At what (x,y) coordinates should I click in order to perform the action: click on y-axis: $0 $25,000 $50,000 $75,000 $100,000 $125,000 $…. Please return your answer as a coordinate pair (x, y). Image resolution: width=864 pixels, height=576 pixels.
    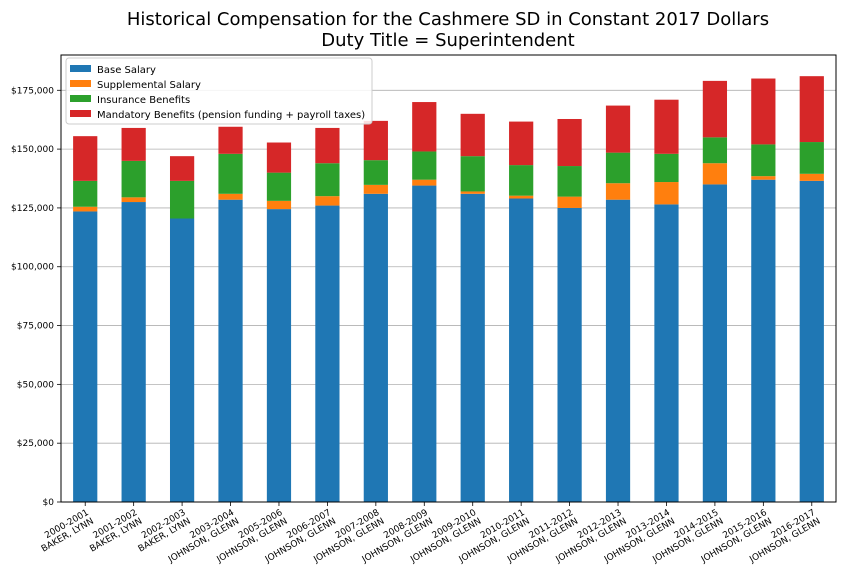
    Looking at the image, I should click on (36, 297).